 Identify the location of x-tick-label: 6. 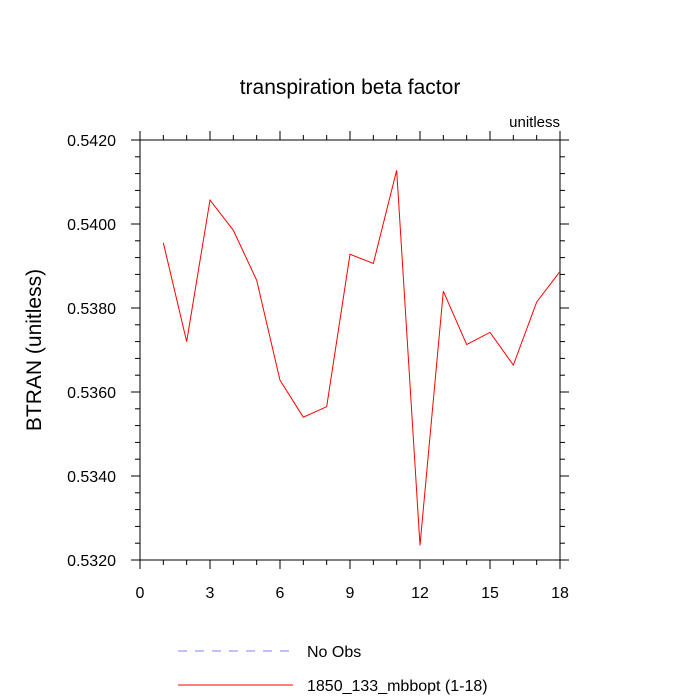
(280, 593).